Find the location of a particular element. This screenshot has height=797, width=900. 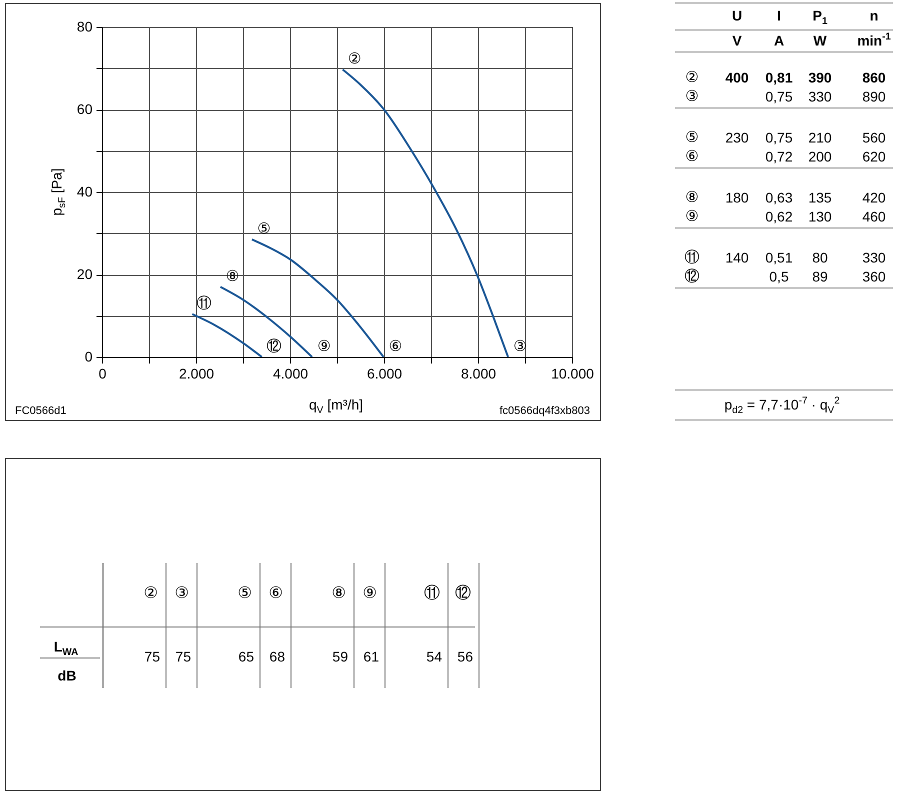

annotation: ⑫ is located at coordinates (274, 346).